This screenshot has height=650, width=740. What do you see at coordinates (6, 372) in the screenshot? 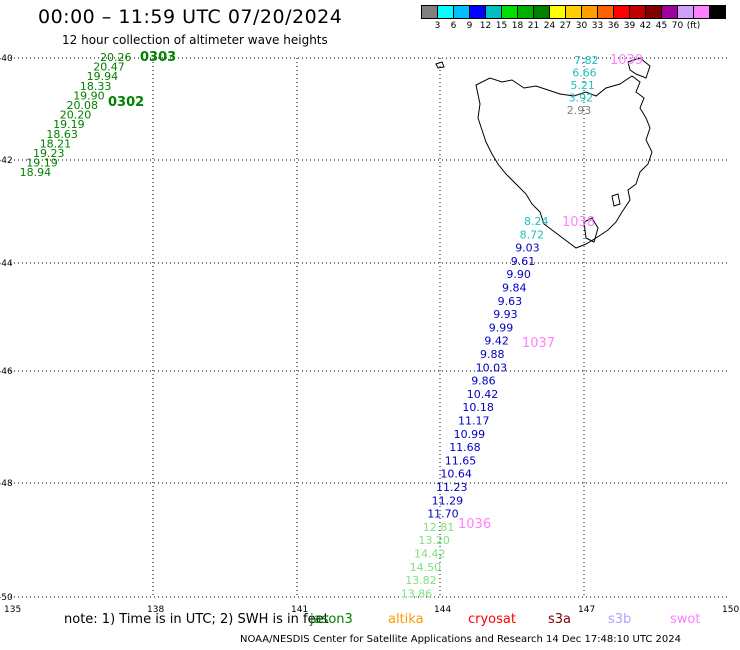
I see `lat-tick-label: -46` at bounding box center [6, 372].